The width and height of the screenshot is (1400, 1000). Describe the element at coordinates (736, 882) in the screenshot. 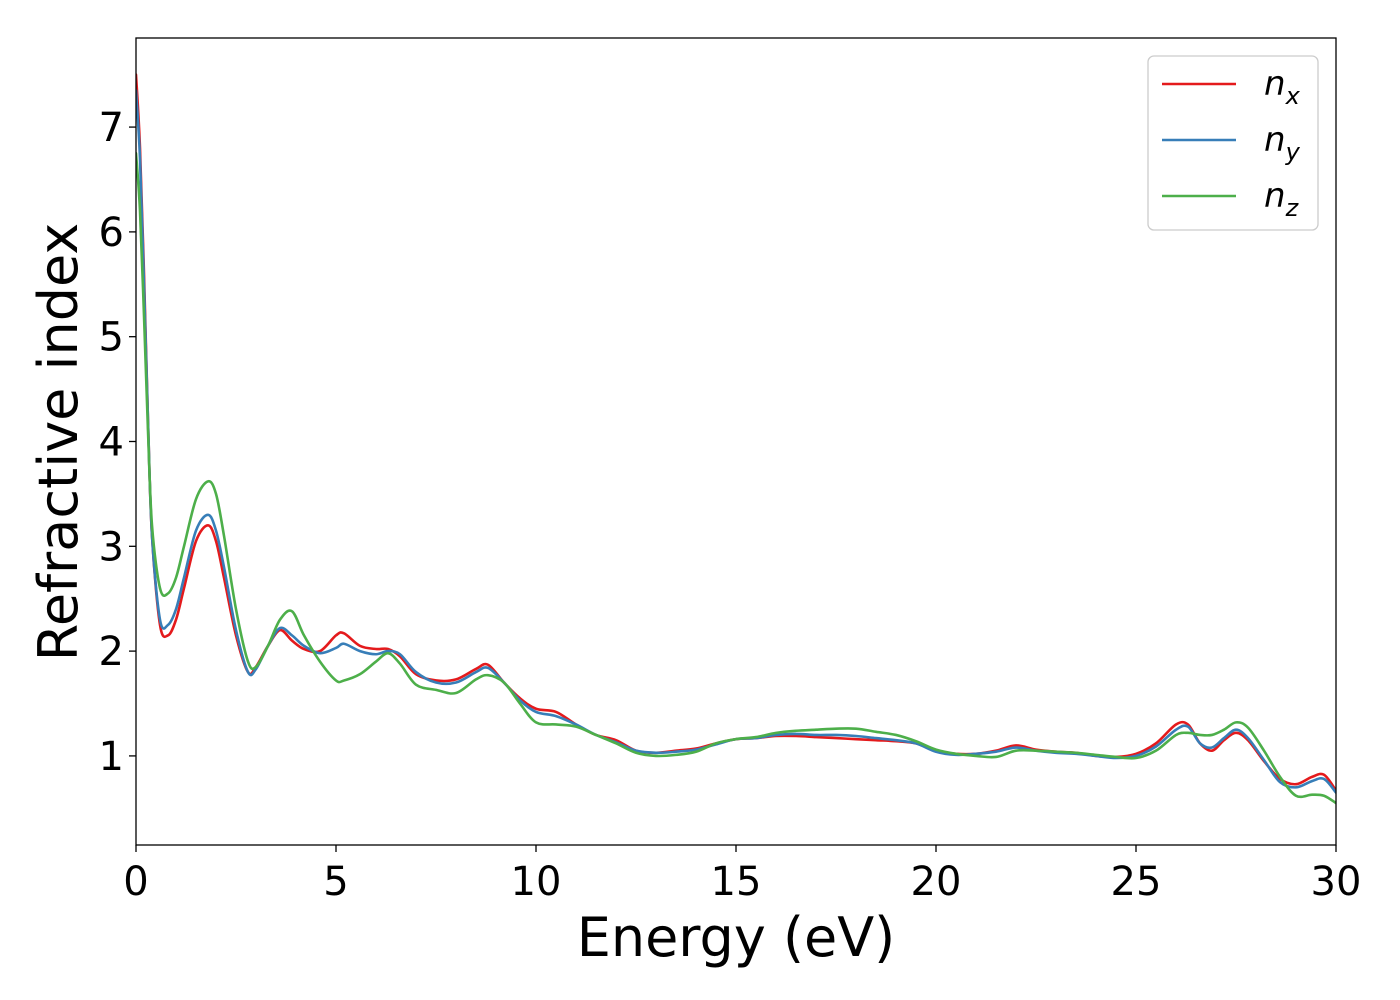

I see `x-tick-label-15: 15` at that location.